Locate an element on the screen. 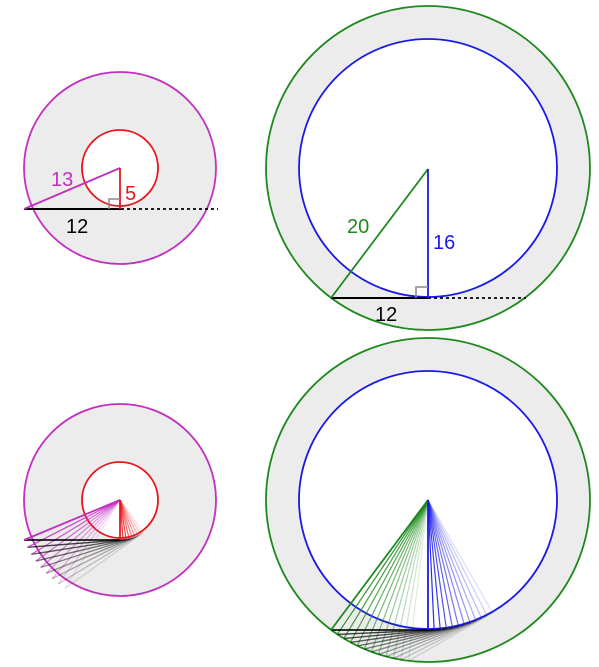 This screenshot has width=599, height=667. hypotenuse-large-top is located at coordinates (379, 233).